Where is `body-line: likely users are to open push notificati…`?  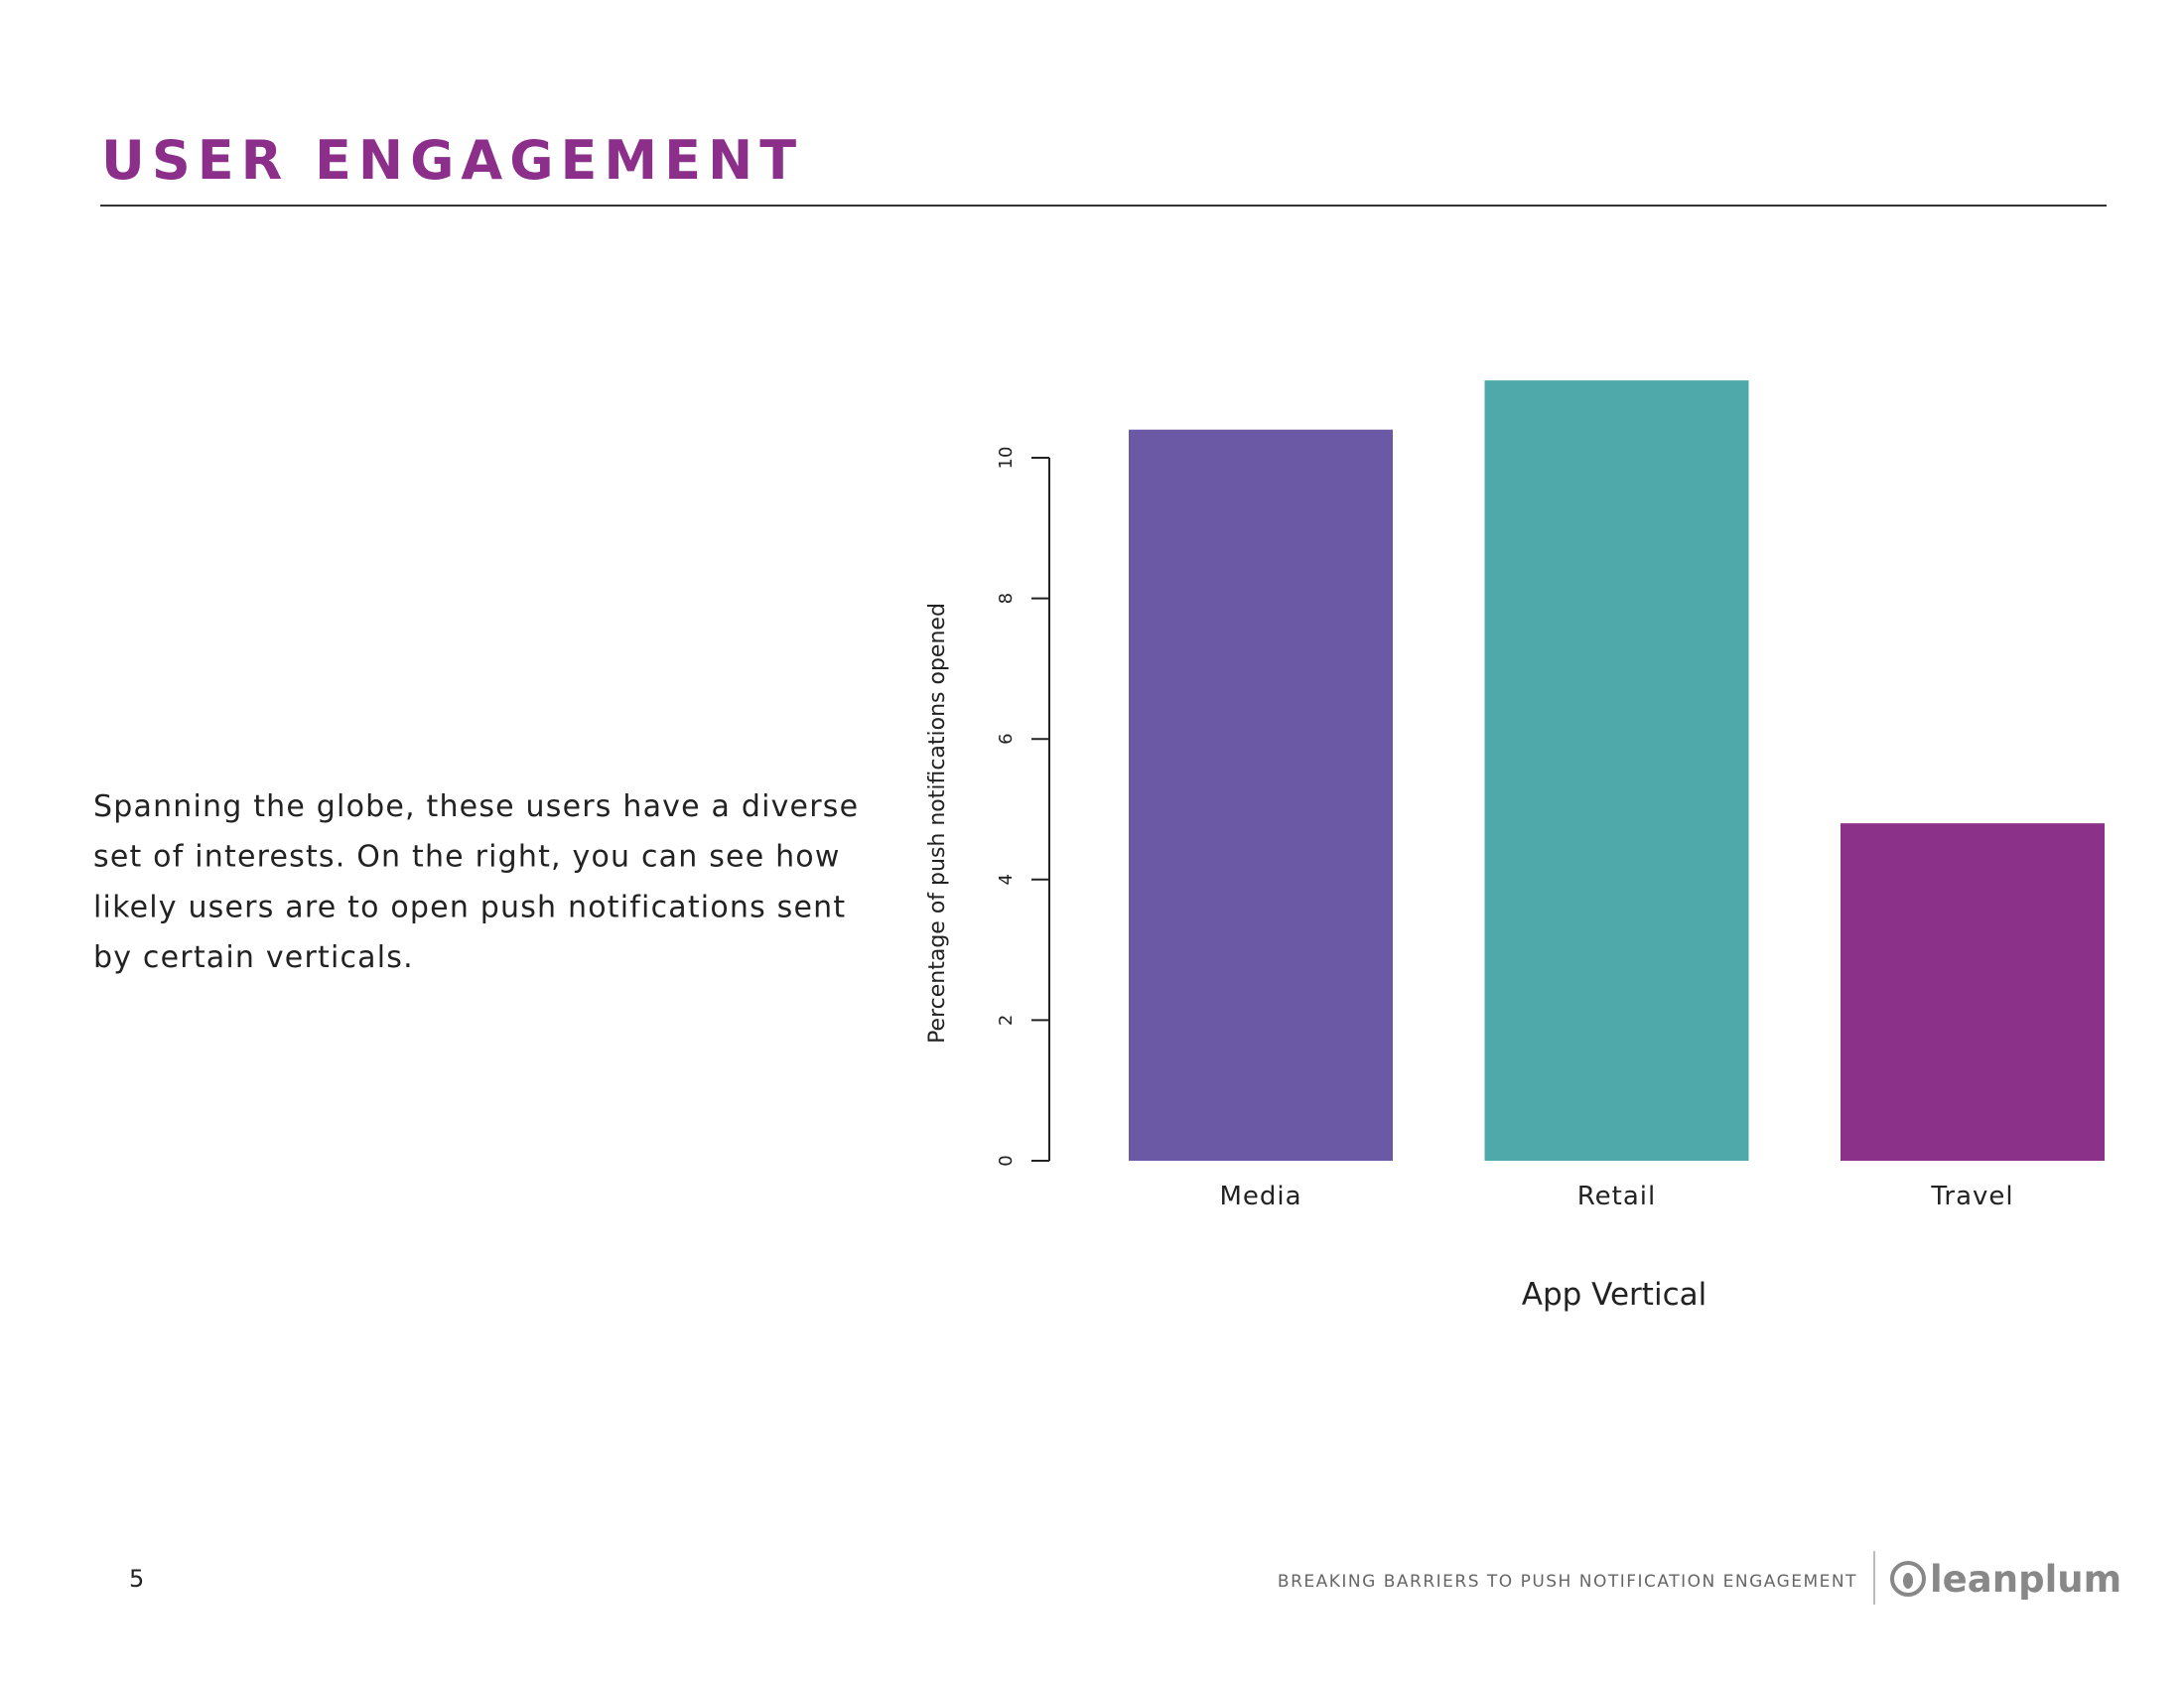 body-line: likely users are to open push notificati… is located at coordinates (469, 907).